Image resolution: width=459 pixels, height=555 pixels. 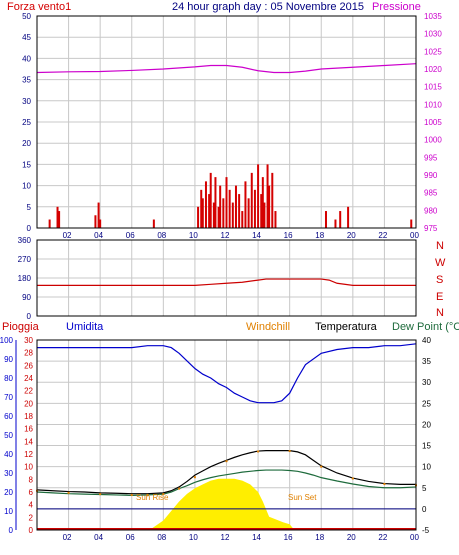 I want to click on pressure-tick-label: 990, so click(x=431, y=175).